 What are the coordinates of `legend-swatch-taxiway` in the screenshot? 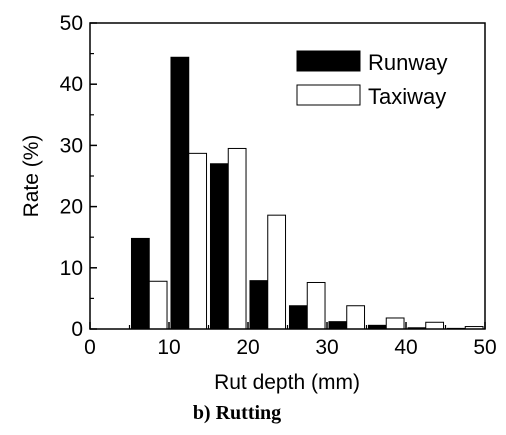 It's located at (328, 95).